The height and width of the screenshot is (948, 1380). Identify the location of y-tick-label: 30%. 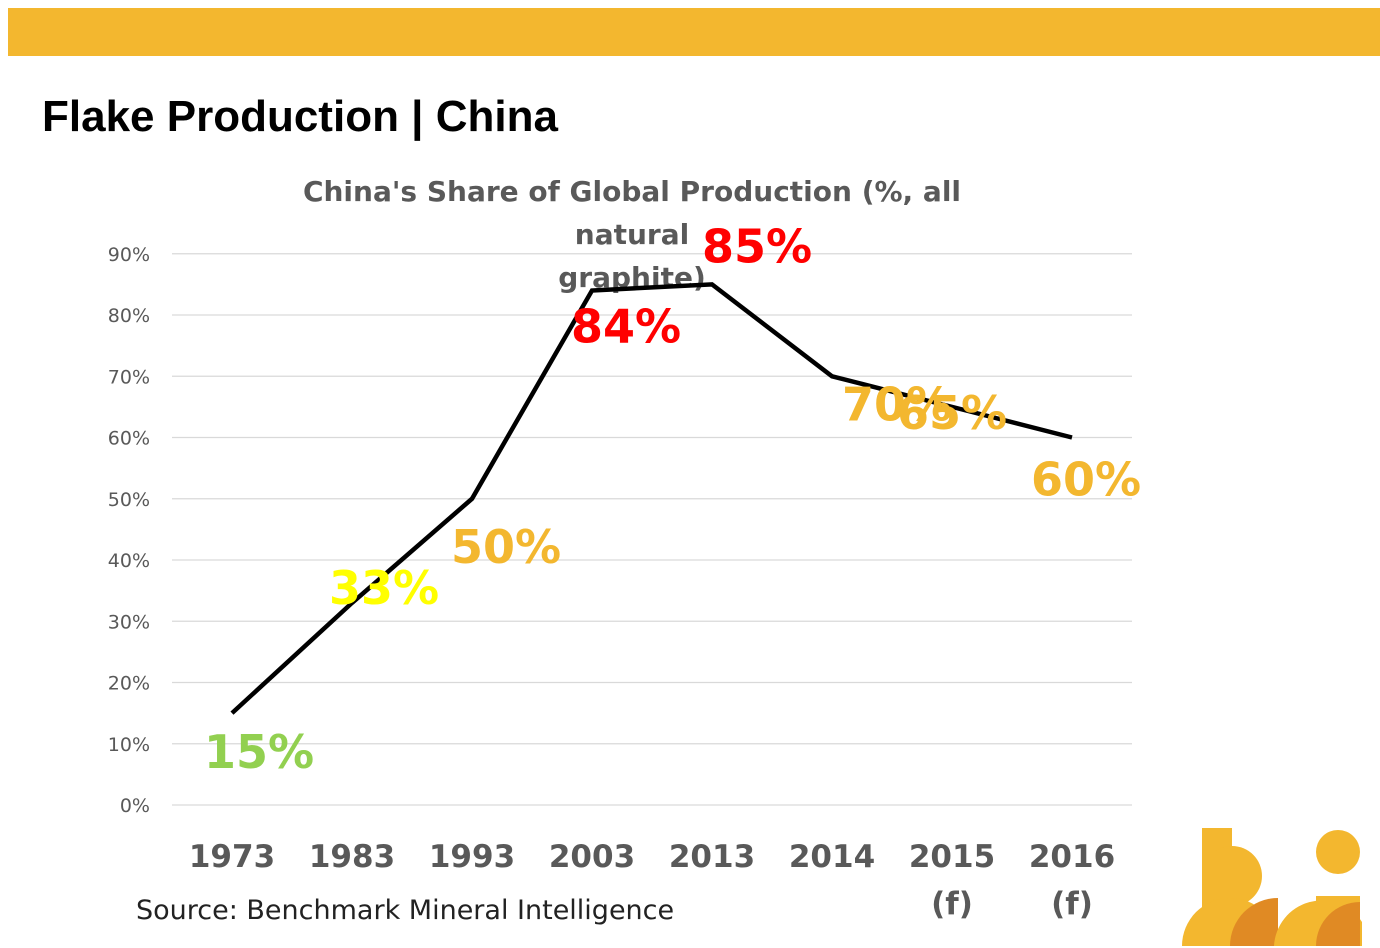
(129, 622).